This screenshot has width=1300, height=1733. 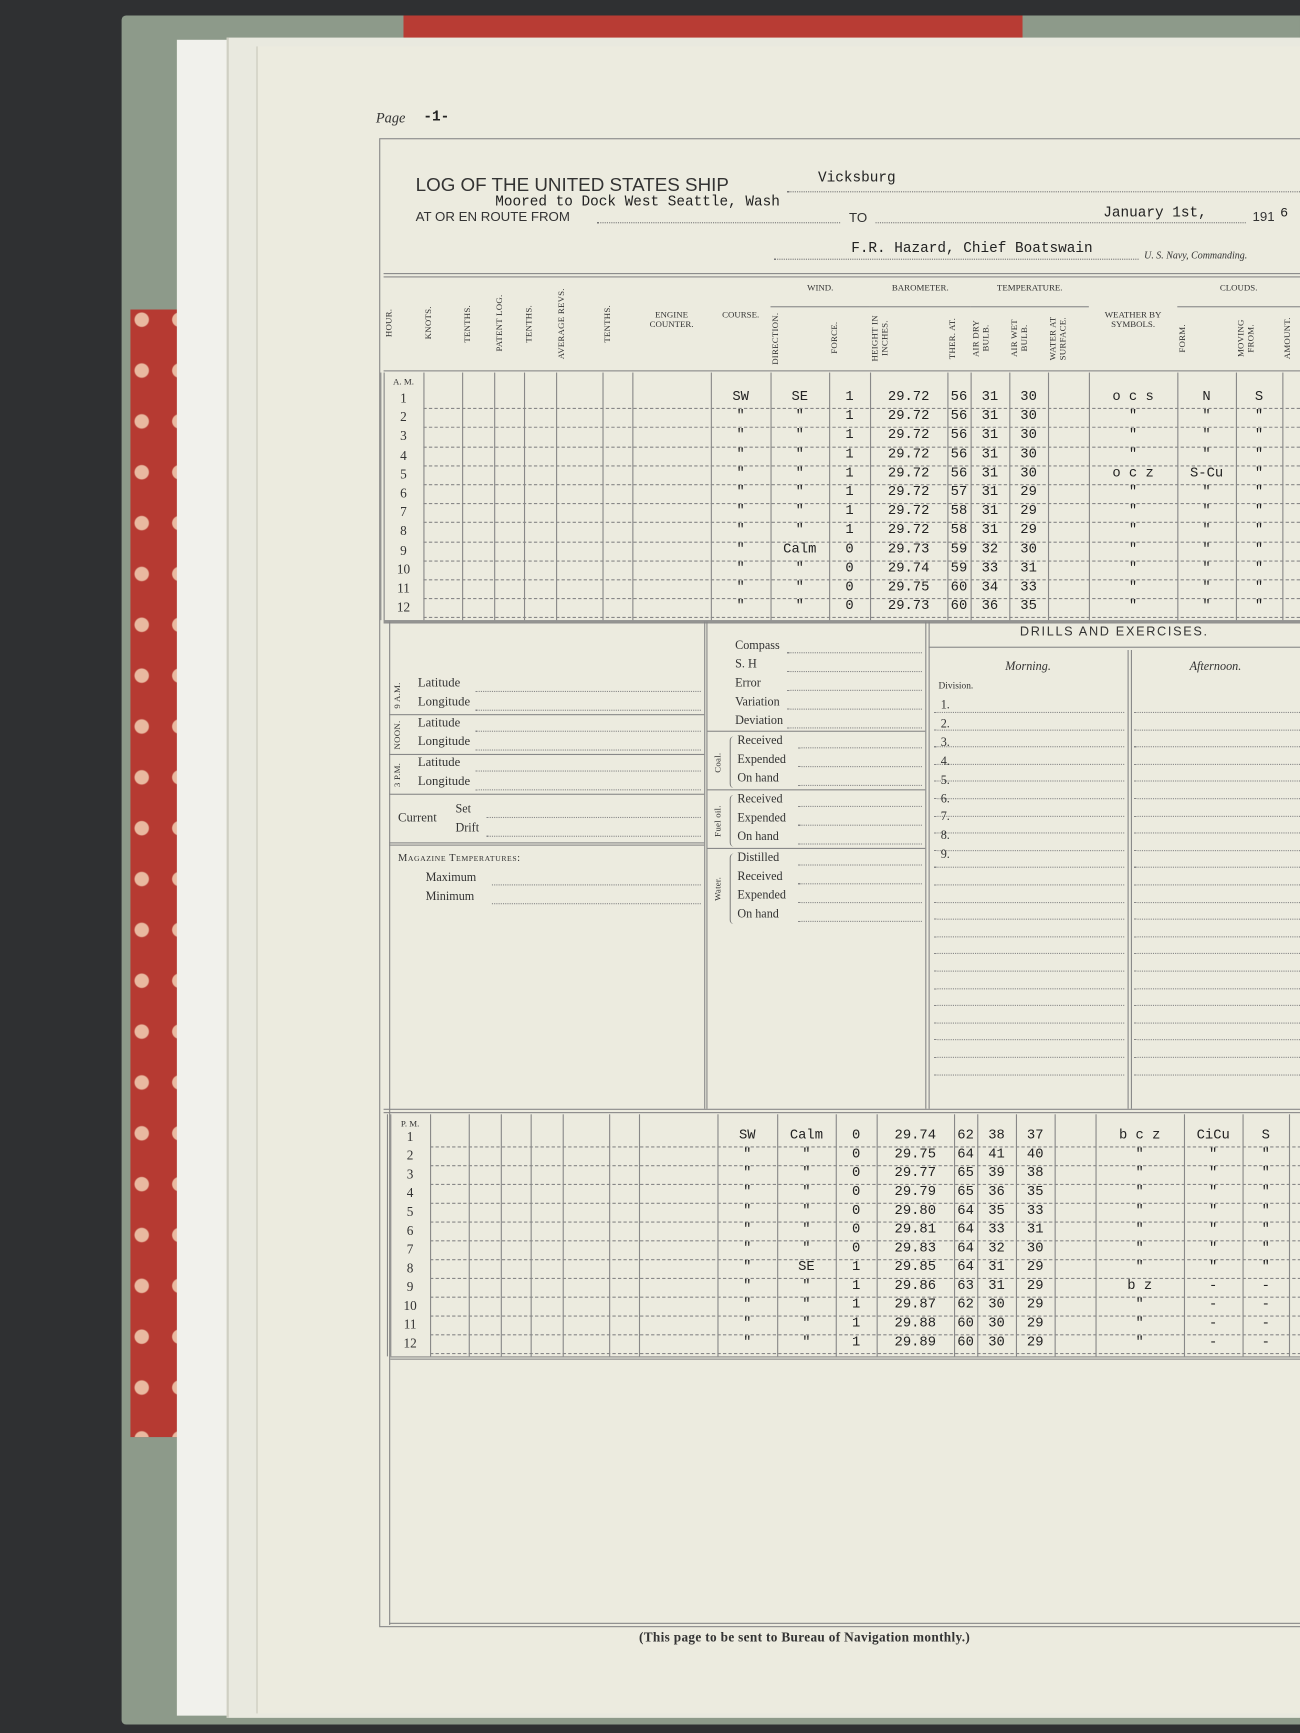 I want to click on brace, so click(x=732, y=820).